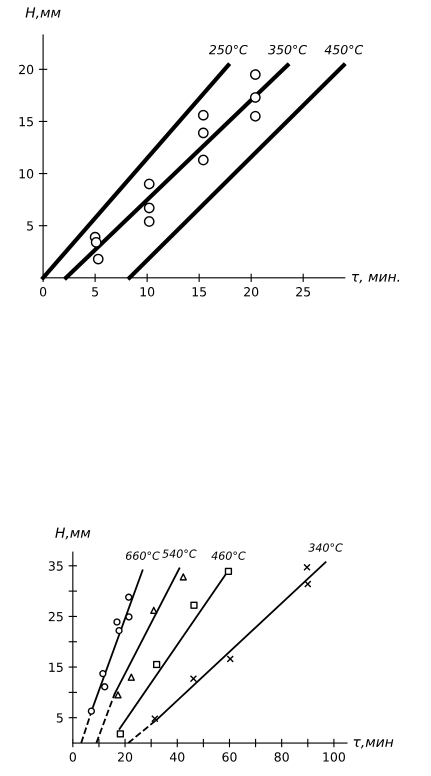  What do you see at coordinates (27, 173) in the screenshot?
I see `y-tick-label: 10` at bounding box center [27, 173].